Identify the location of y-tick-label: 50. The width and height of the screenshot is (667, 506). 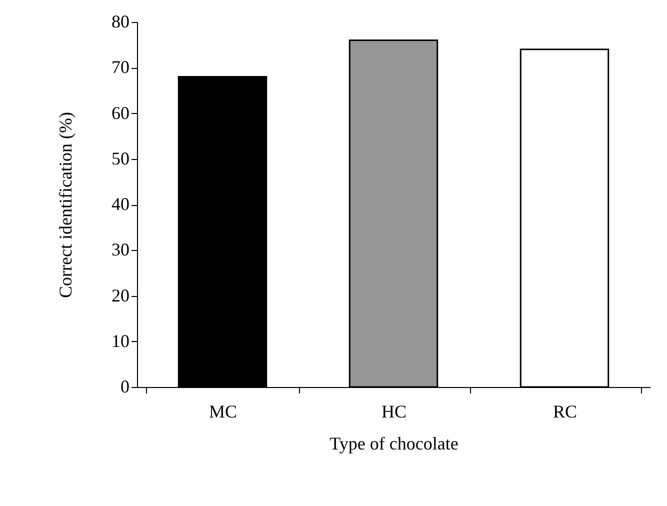
(121, 158).